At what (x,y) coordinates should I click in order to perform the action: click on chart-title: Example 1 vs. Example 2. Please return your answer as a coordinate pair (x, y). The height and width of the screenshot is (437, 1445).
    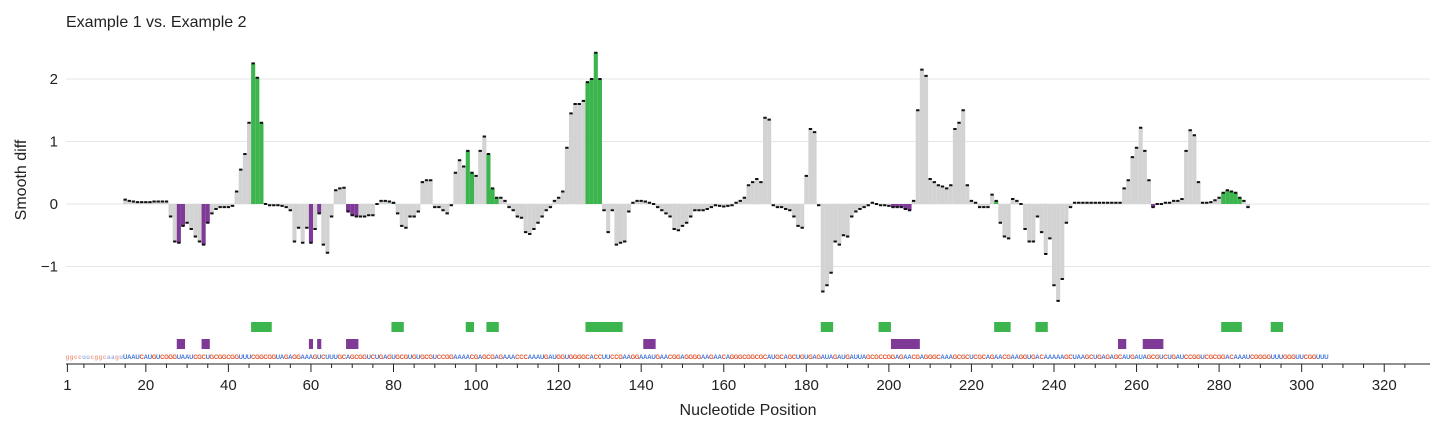
    Looking at the image, I should click on (156, 22).